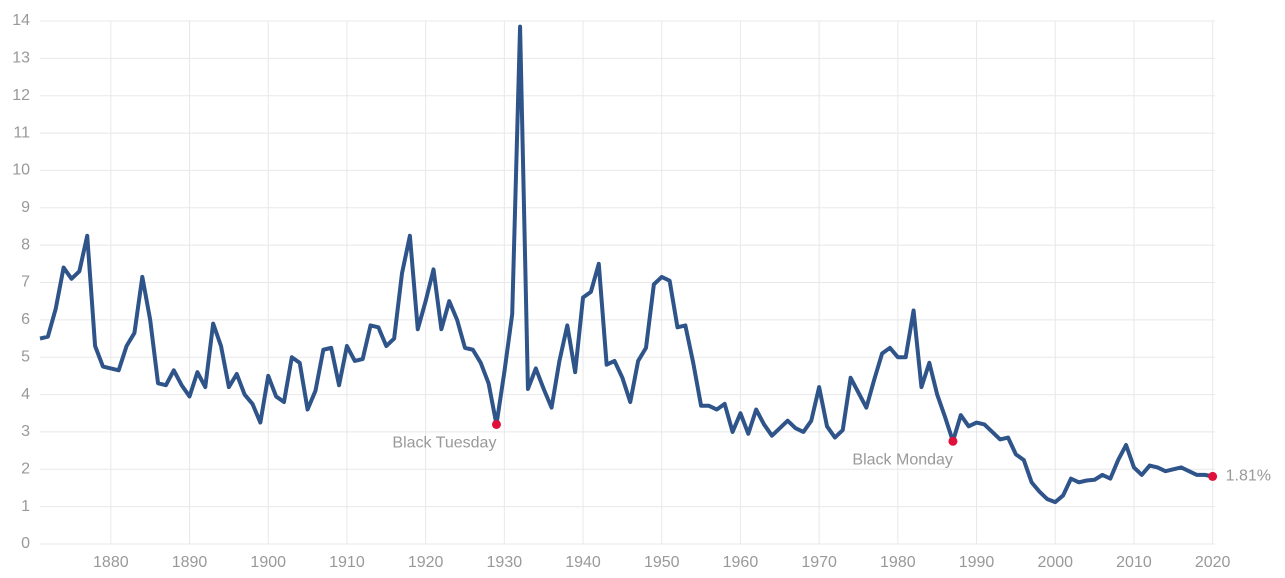 The height and width of the screenshot is (578, 1285). I want to click on y-tick-label: 14, so click(21, 20).